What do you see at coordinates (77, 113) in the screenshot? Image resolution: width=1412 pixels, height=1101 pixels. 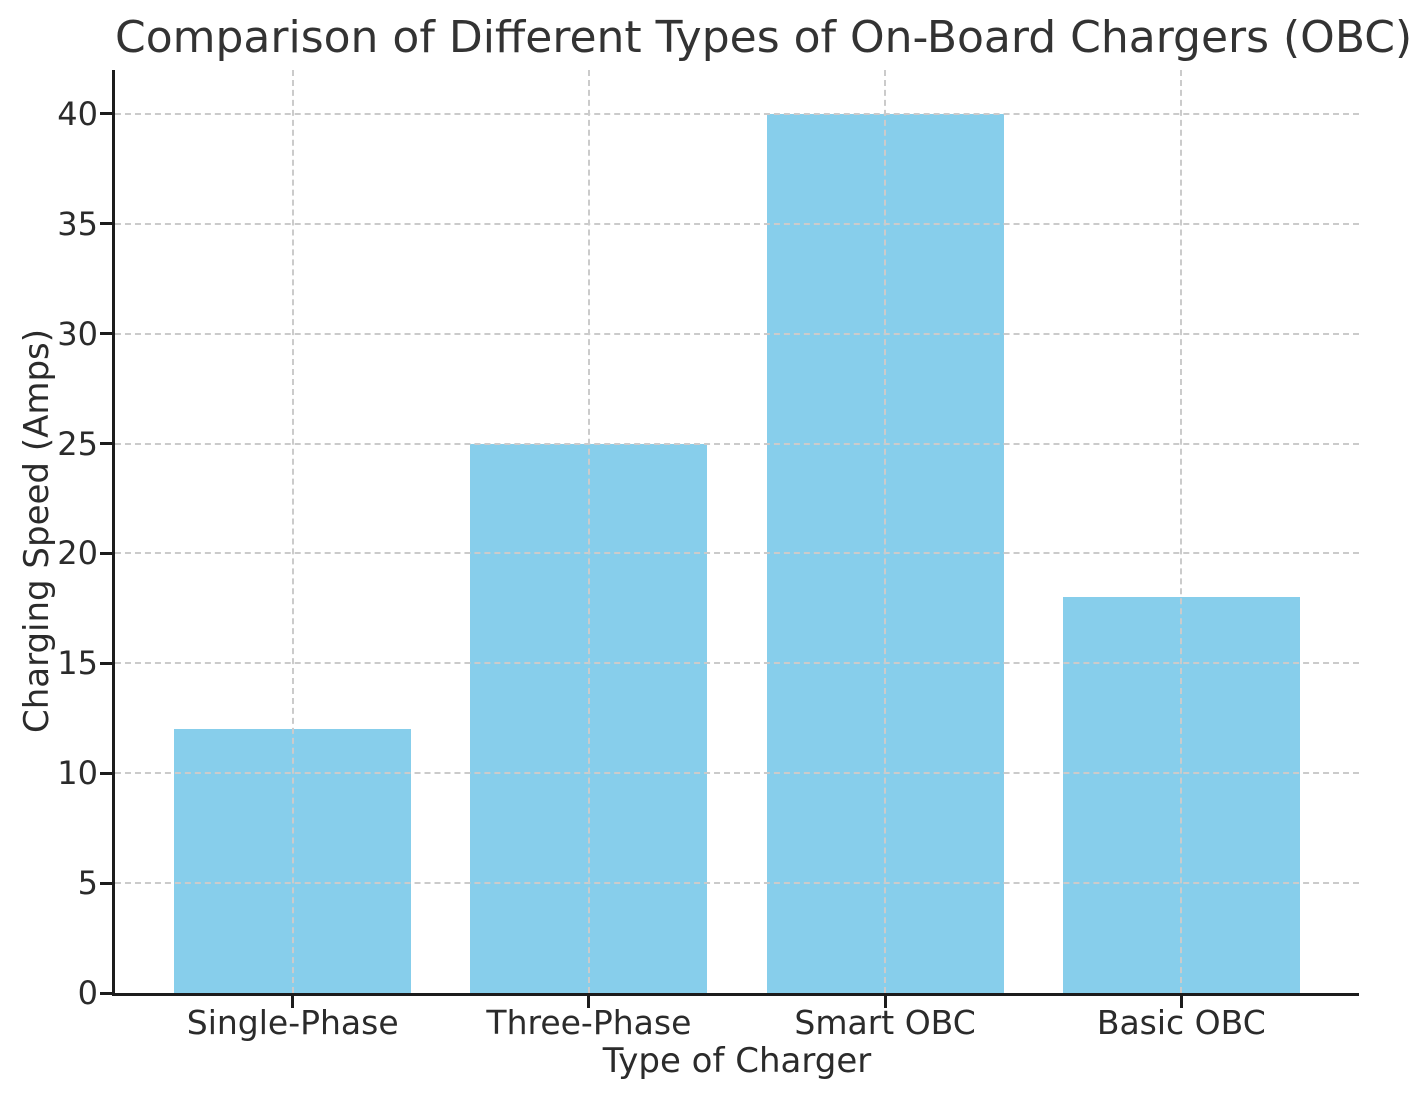 I see `y-tick-label-40: 40` at bounding box center [77, 113].